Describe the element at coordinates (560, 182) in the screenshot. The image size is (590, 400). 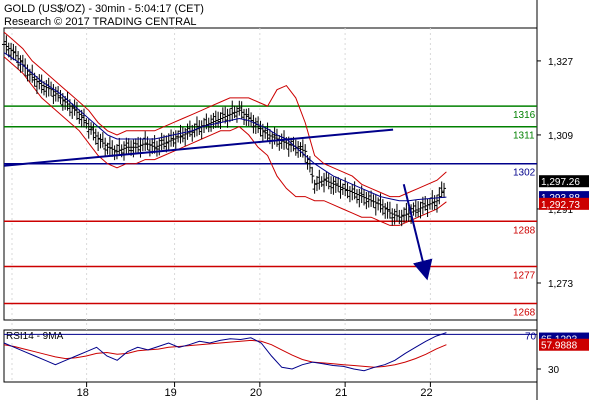
I see `price-tag-label: 1,297.26` at that location.